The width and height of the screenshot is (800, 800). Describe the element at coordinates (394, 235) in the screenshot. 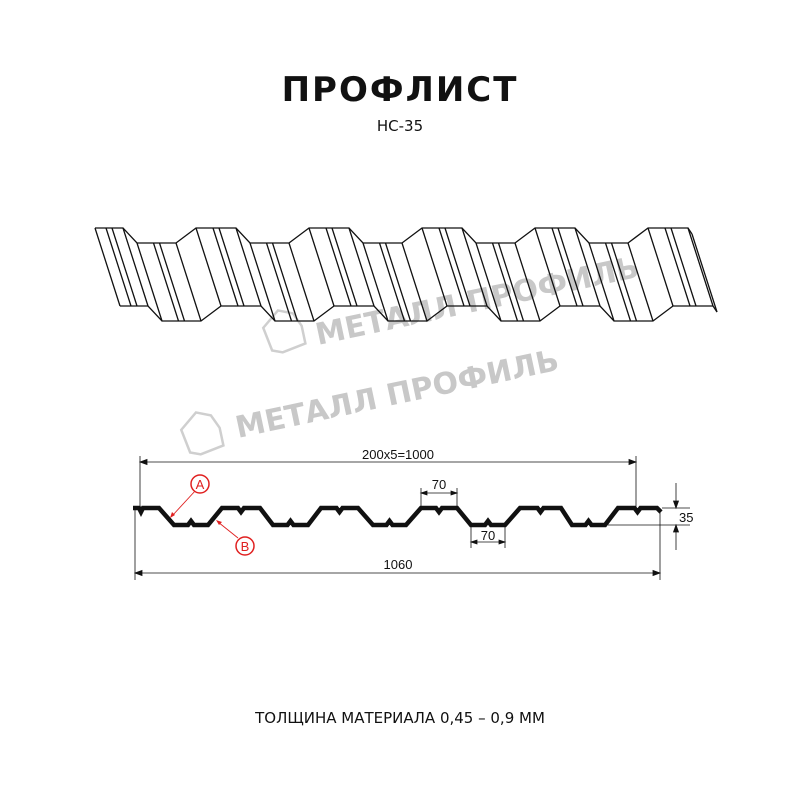

I see `sheet-top-edge` at that location.